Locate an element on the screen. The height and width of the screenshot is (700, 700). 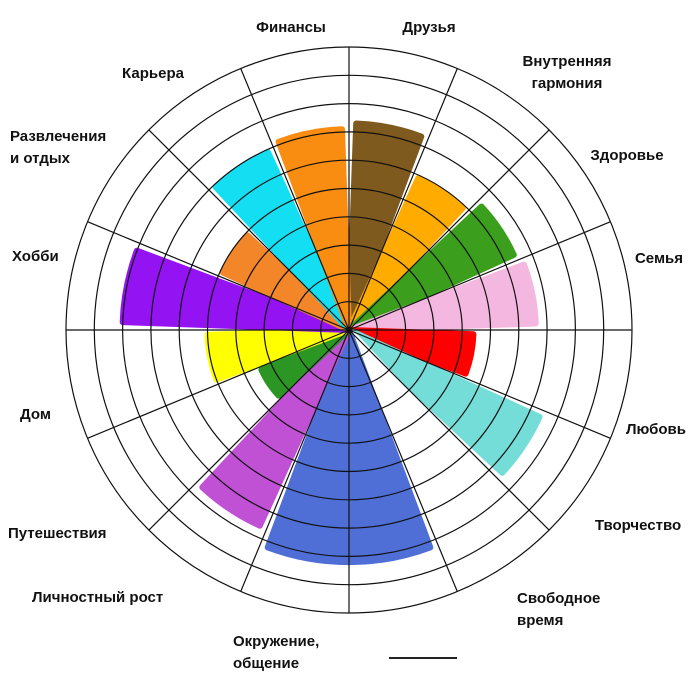
label-entertainment: Развлечения и отдых is located at coordinates (58, 148).